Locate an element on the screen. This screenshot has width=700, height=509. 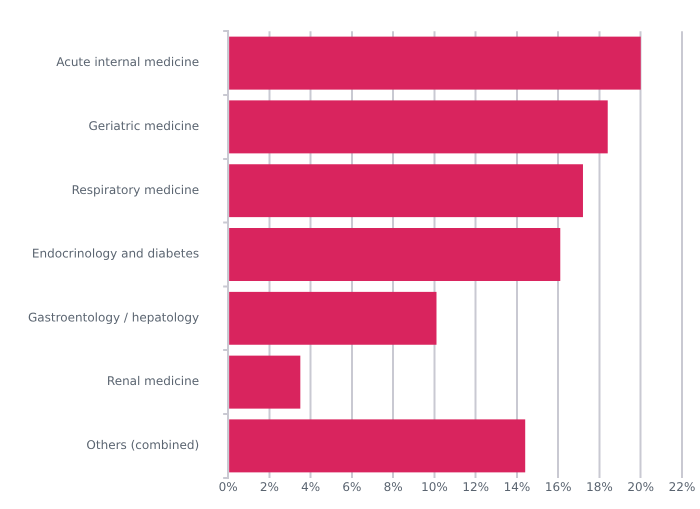
x-tick-label: 2% is located at coordinates (269, 487).